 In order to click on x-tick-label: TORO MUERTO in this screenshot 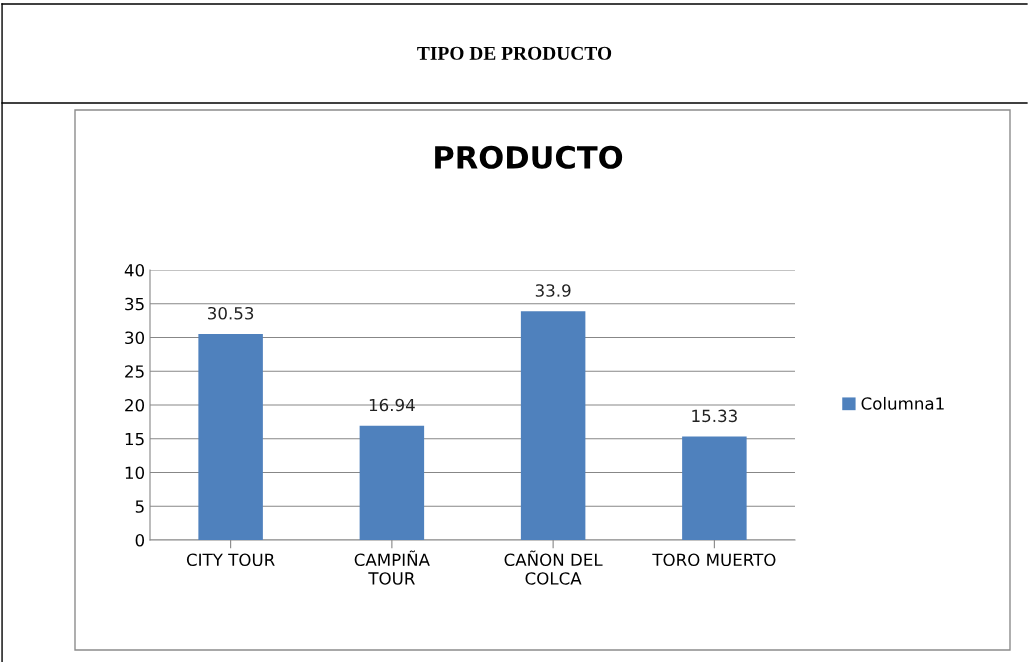, I will do `click(714, 560)`.